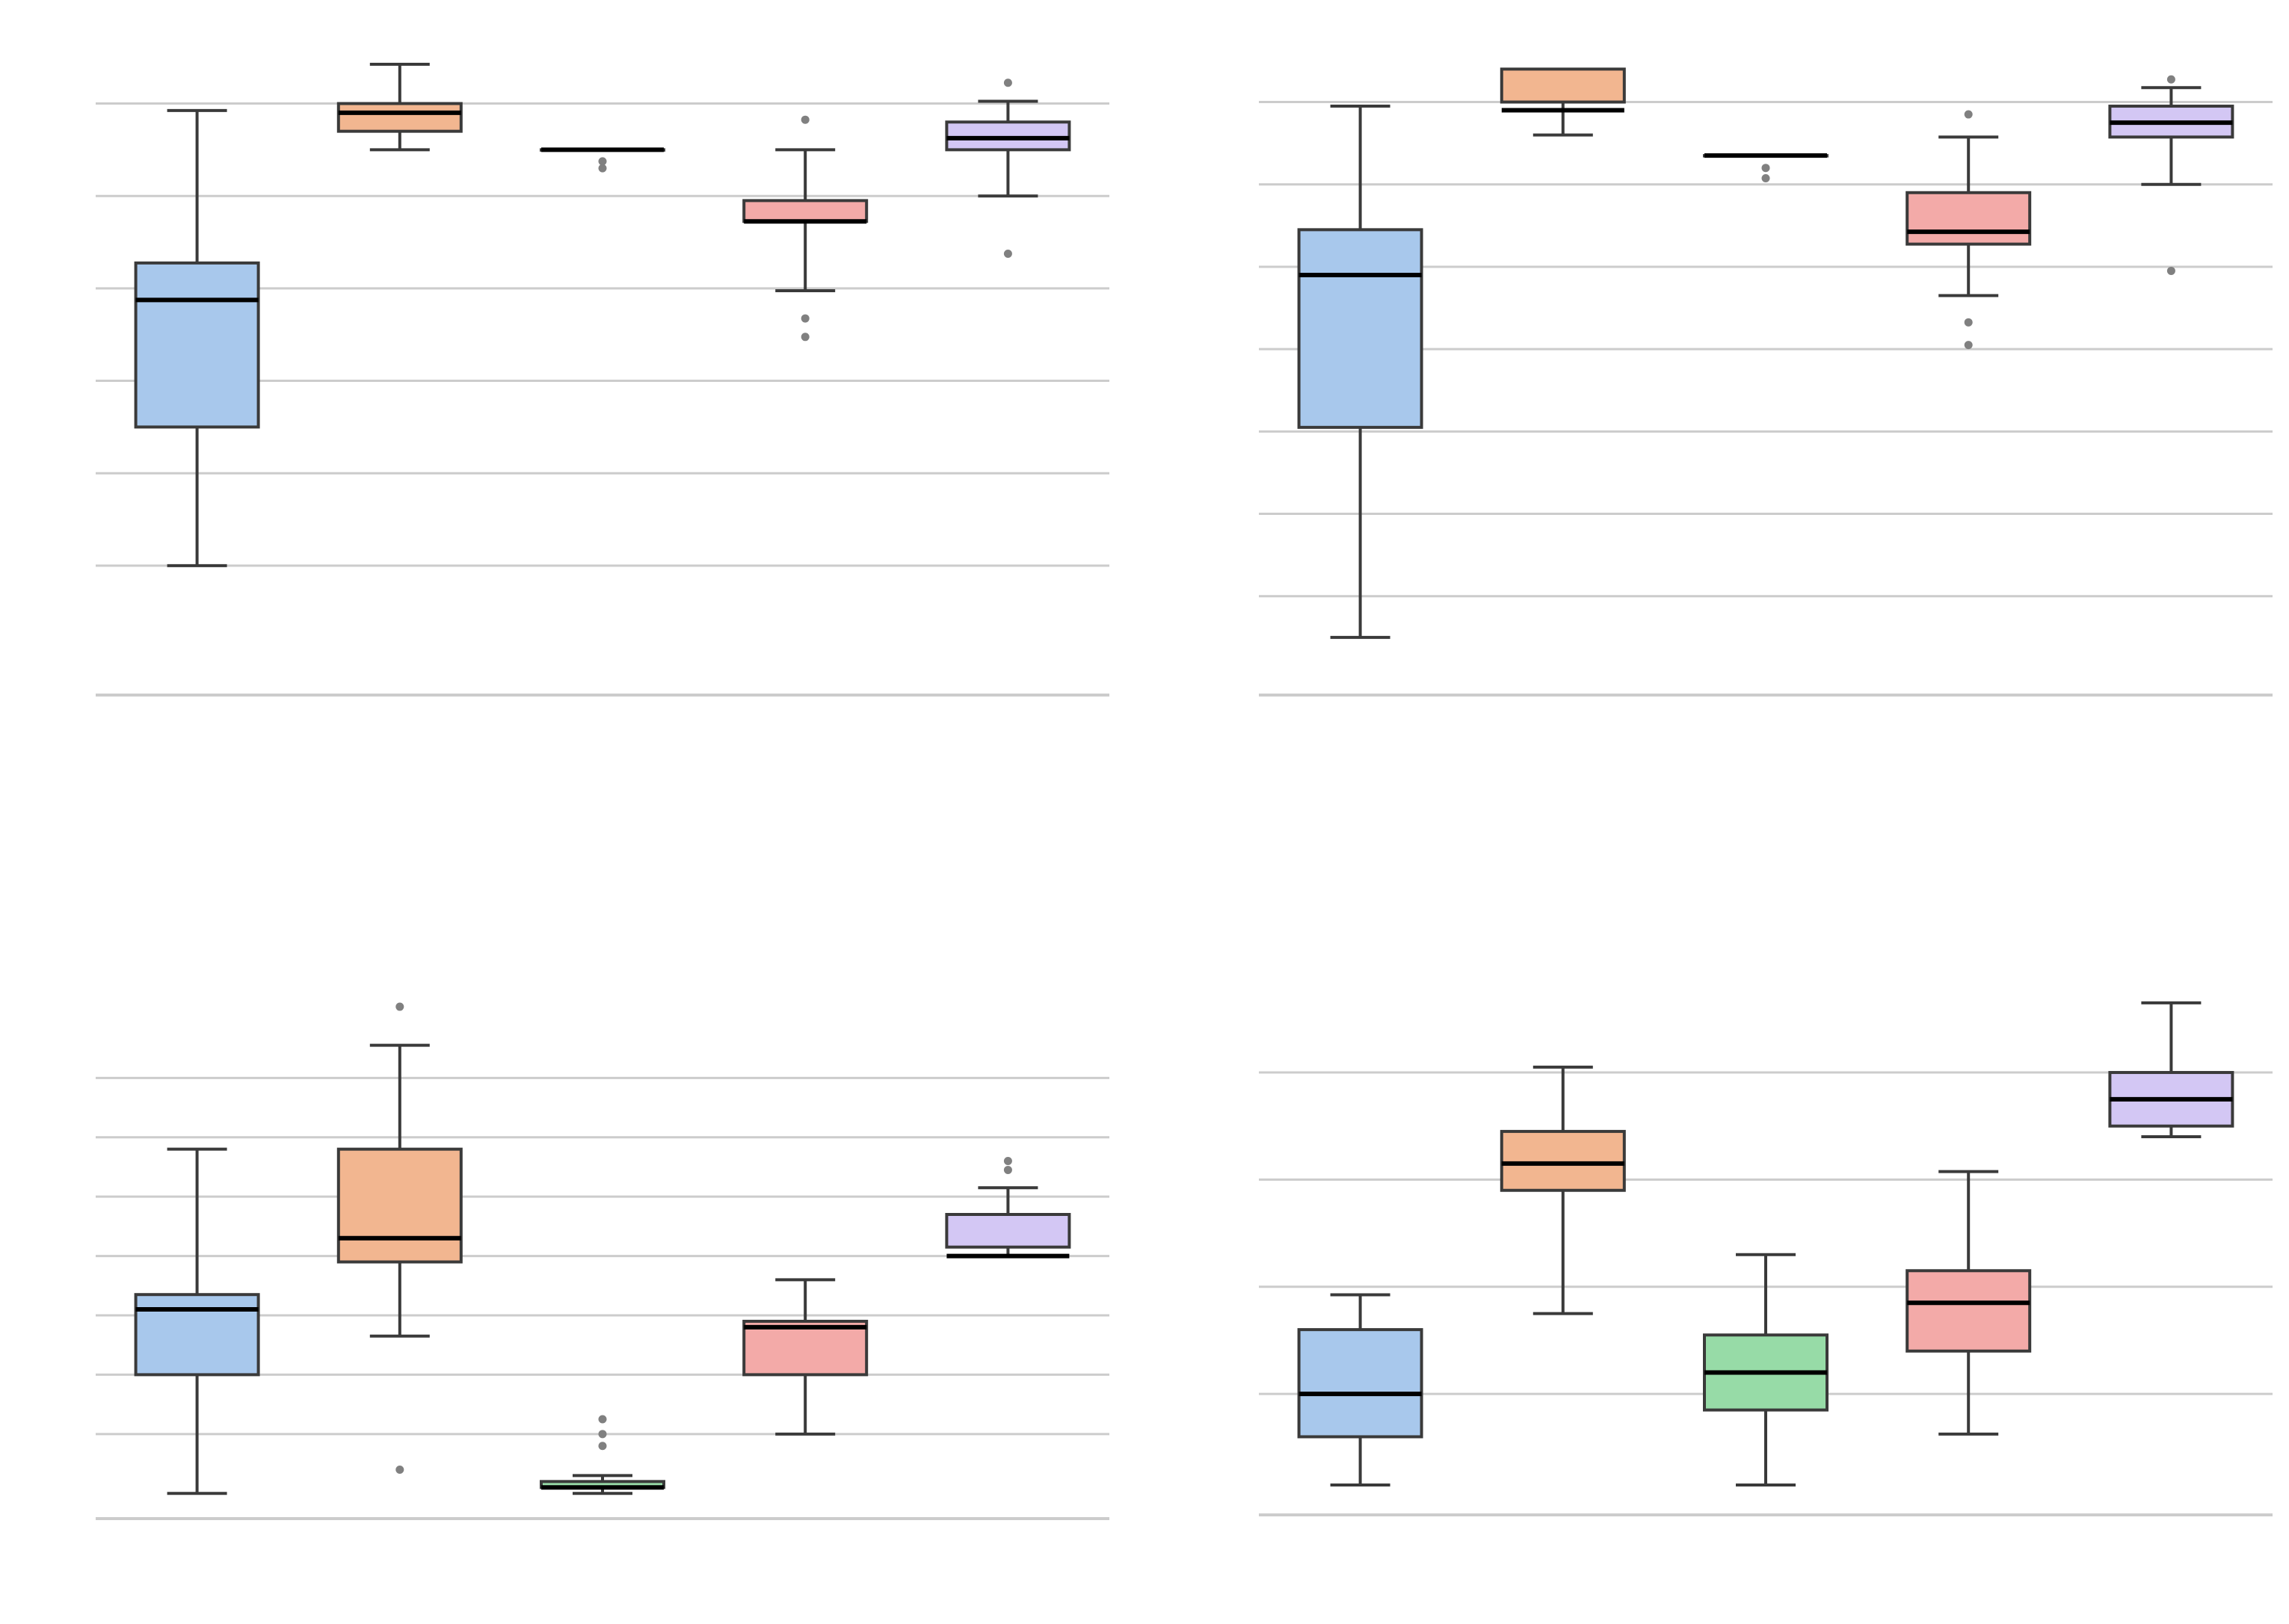  What do you see at coordinates (197, 345) in the screenshot?
I see `chart-1-box-1-iqr` at bounding box center [197, 345].